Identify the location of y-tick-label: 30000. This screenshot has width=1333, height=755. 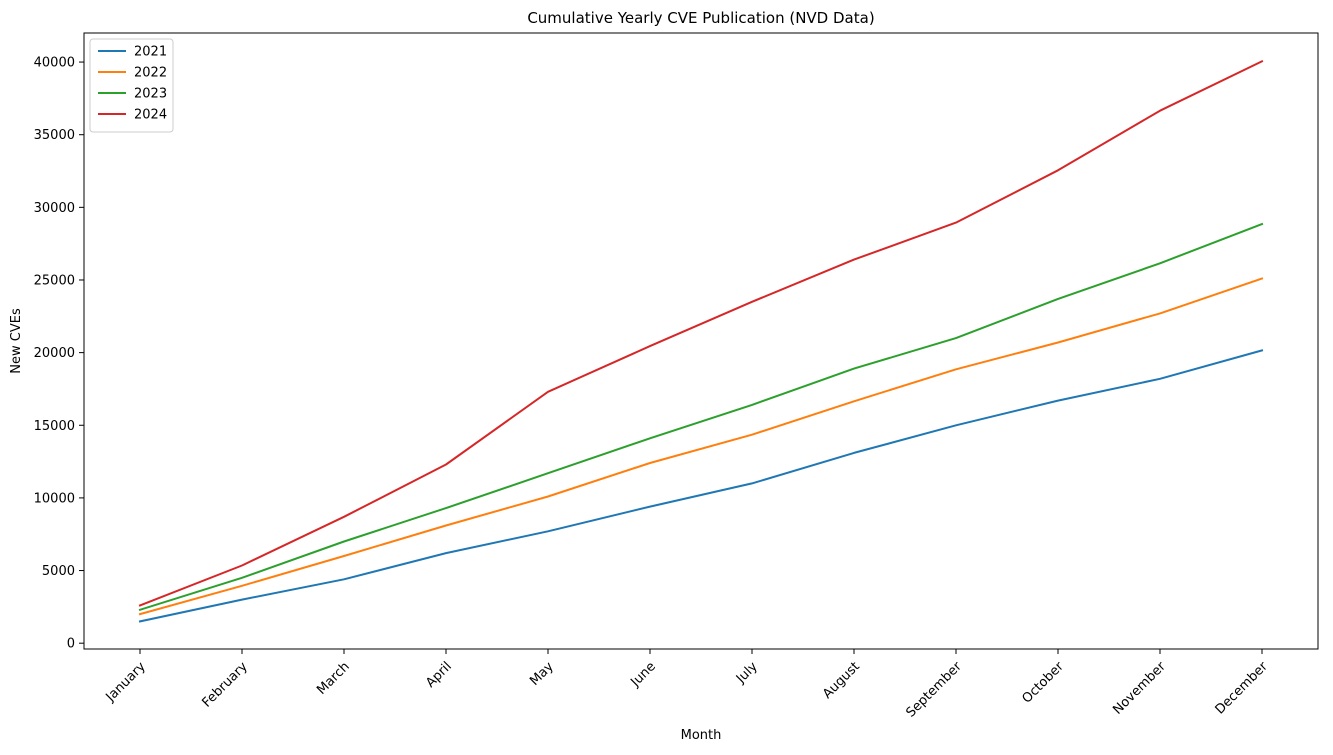
(54, 208).